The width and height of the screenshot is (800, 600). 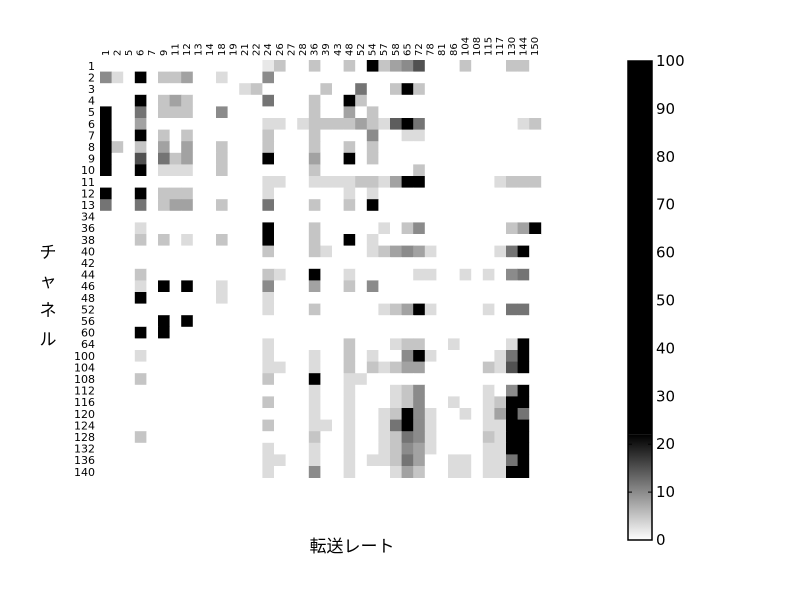 What do you see at coordinates (257, 49) in the screenshot?
I see `x-tick-label: 22` at bounding box center [257, 49].